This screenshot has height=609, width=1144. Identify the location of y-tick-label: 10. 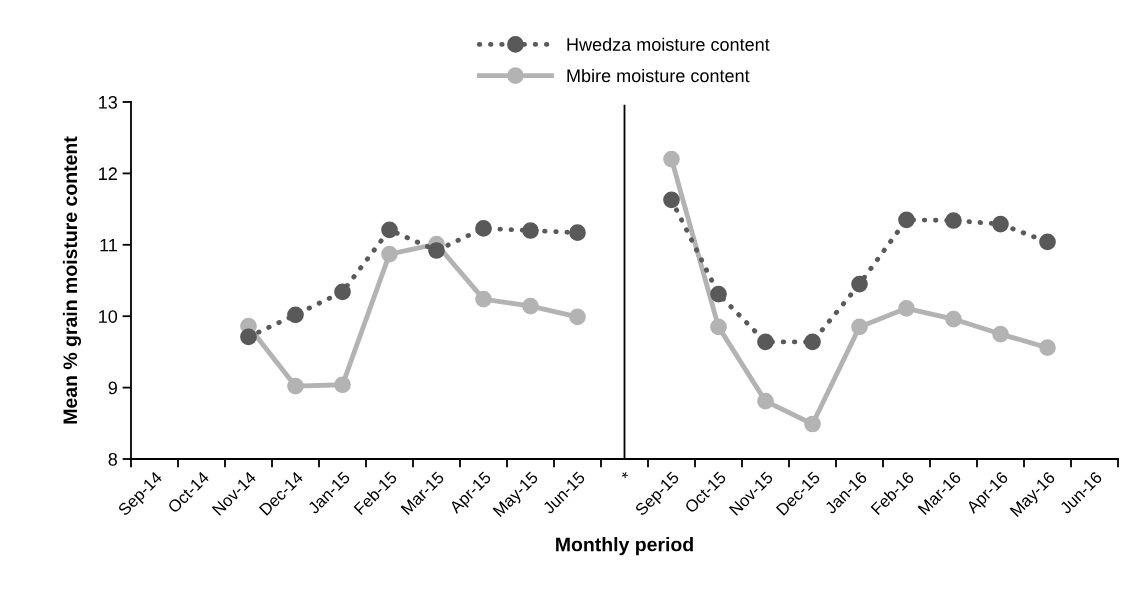
(108, 316).